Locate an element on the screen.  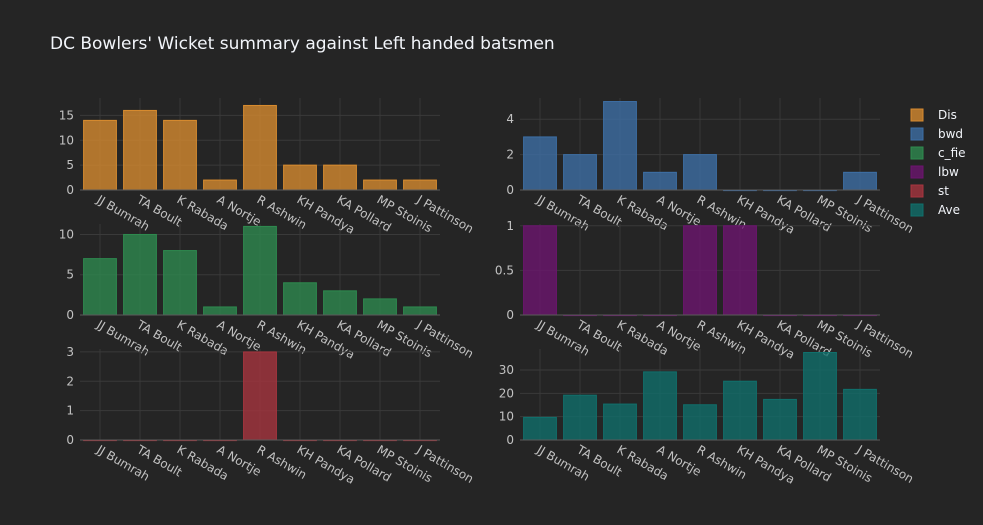
legend-swatch-dis is located at coordinates (917, 115).